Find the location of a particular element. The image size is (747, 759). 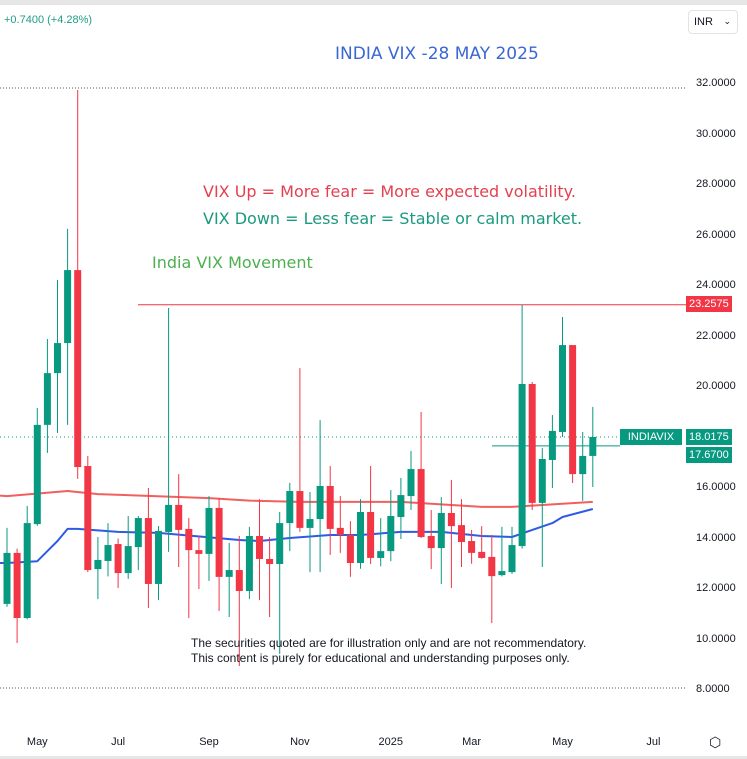

currency-select: INR ⌄ is located at coordinates (713, 22).